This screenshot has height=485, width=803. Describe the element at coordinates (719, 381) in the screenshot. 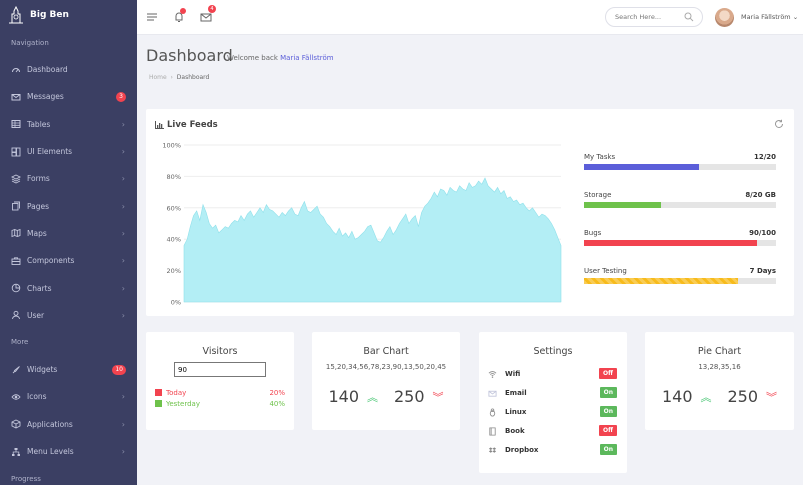

I see `pie-chart-card: Pie Chart 13,28,35,16 140 ︽ 250 ︾` at that location.